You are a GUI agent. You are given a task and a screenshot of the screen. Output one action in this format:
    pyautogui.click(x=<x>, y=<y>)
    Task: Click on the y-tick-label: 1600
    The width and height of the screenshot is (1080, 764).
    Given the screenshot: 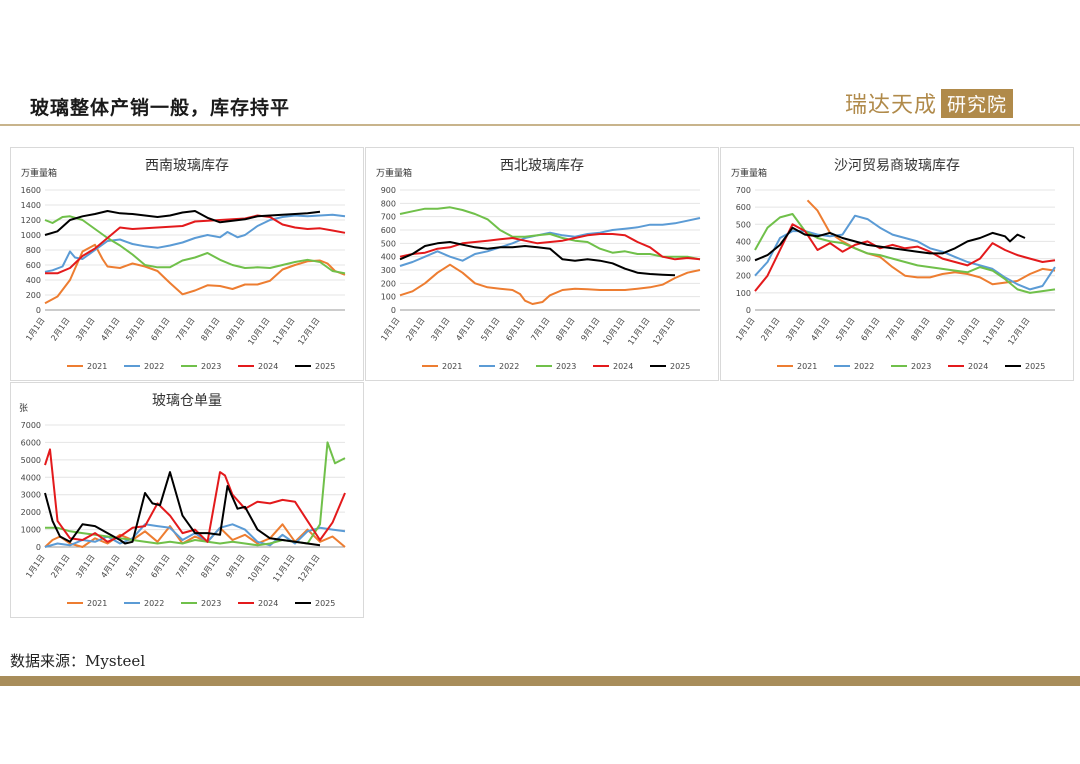 What is the action you would take?
    pyautogui.click(x=31, y=190)
    